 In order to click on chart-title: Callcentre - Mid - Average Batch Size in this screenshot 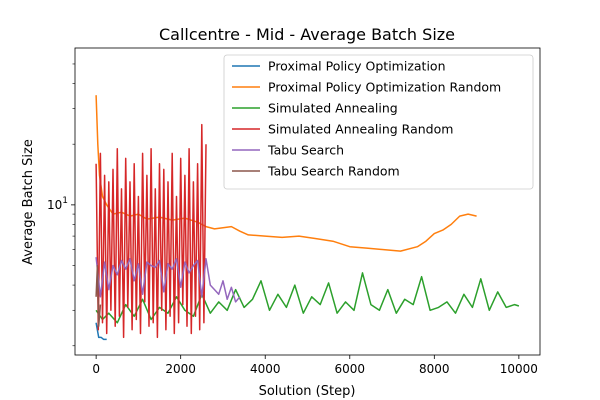, I will do `click(307, 34)`.